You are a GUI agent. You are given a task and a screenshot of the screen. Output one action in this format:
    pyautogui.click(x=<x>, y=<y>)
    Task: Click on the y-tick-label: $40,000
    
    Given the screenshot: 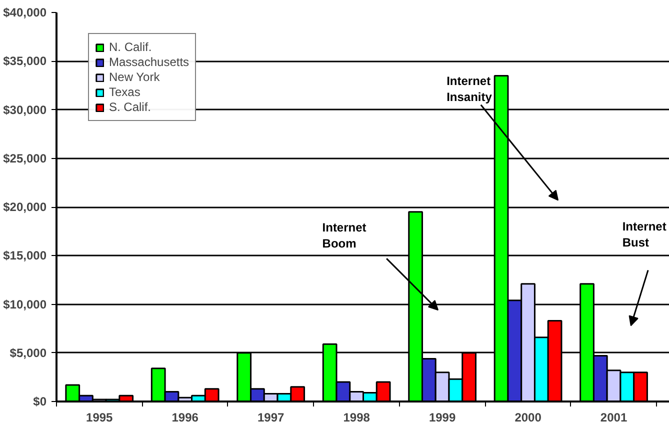 What is the action you would take?
    pyautogui.click(x=25, y=13)
    